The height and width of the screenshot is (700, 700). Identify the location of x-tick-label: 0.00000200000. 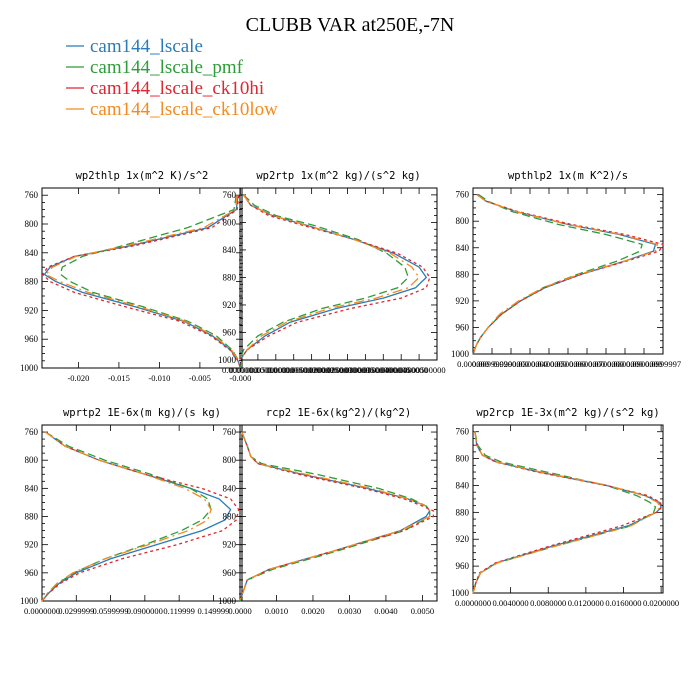
(311, 370).